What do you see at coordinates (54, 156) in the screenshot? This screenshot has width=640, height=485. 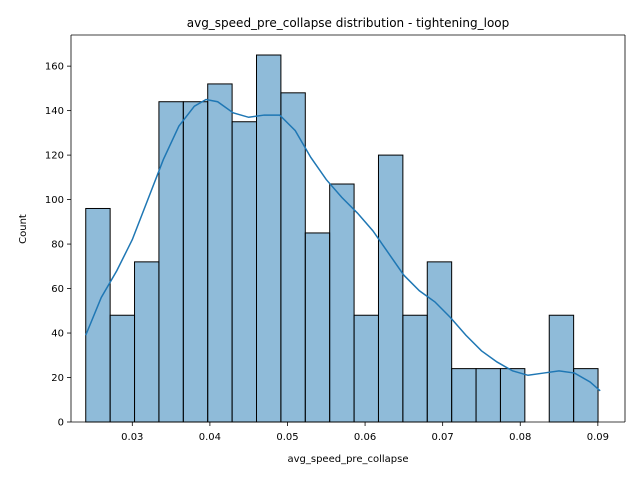 I see `y-tick-label: 120` at bounding box center [54, 156].